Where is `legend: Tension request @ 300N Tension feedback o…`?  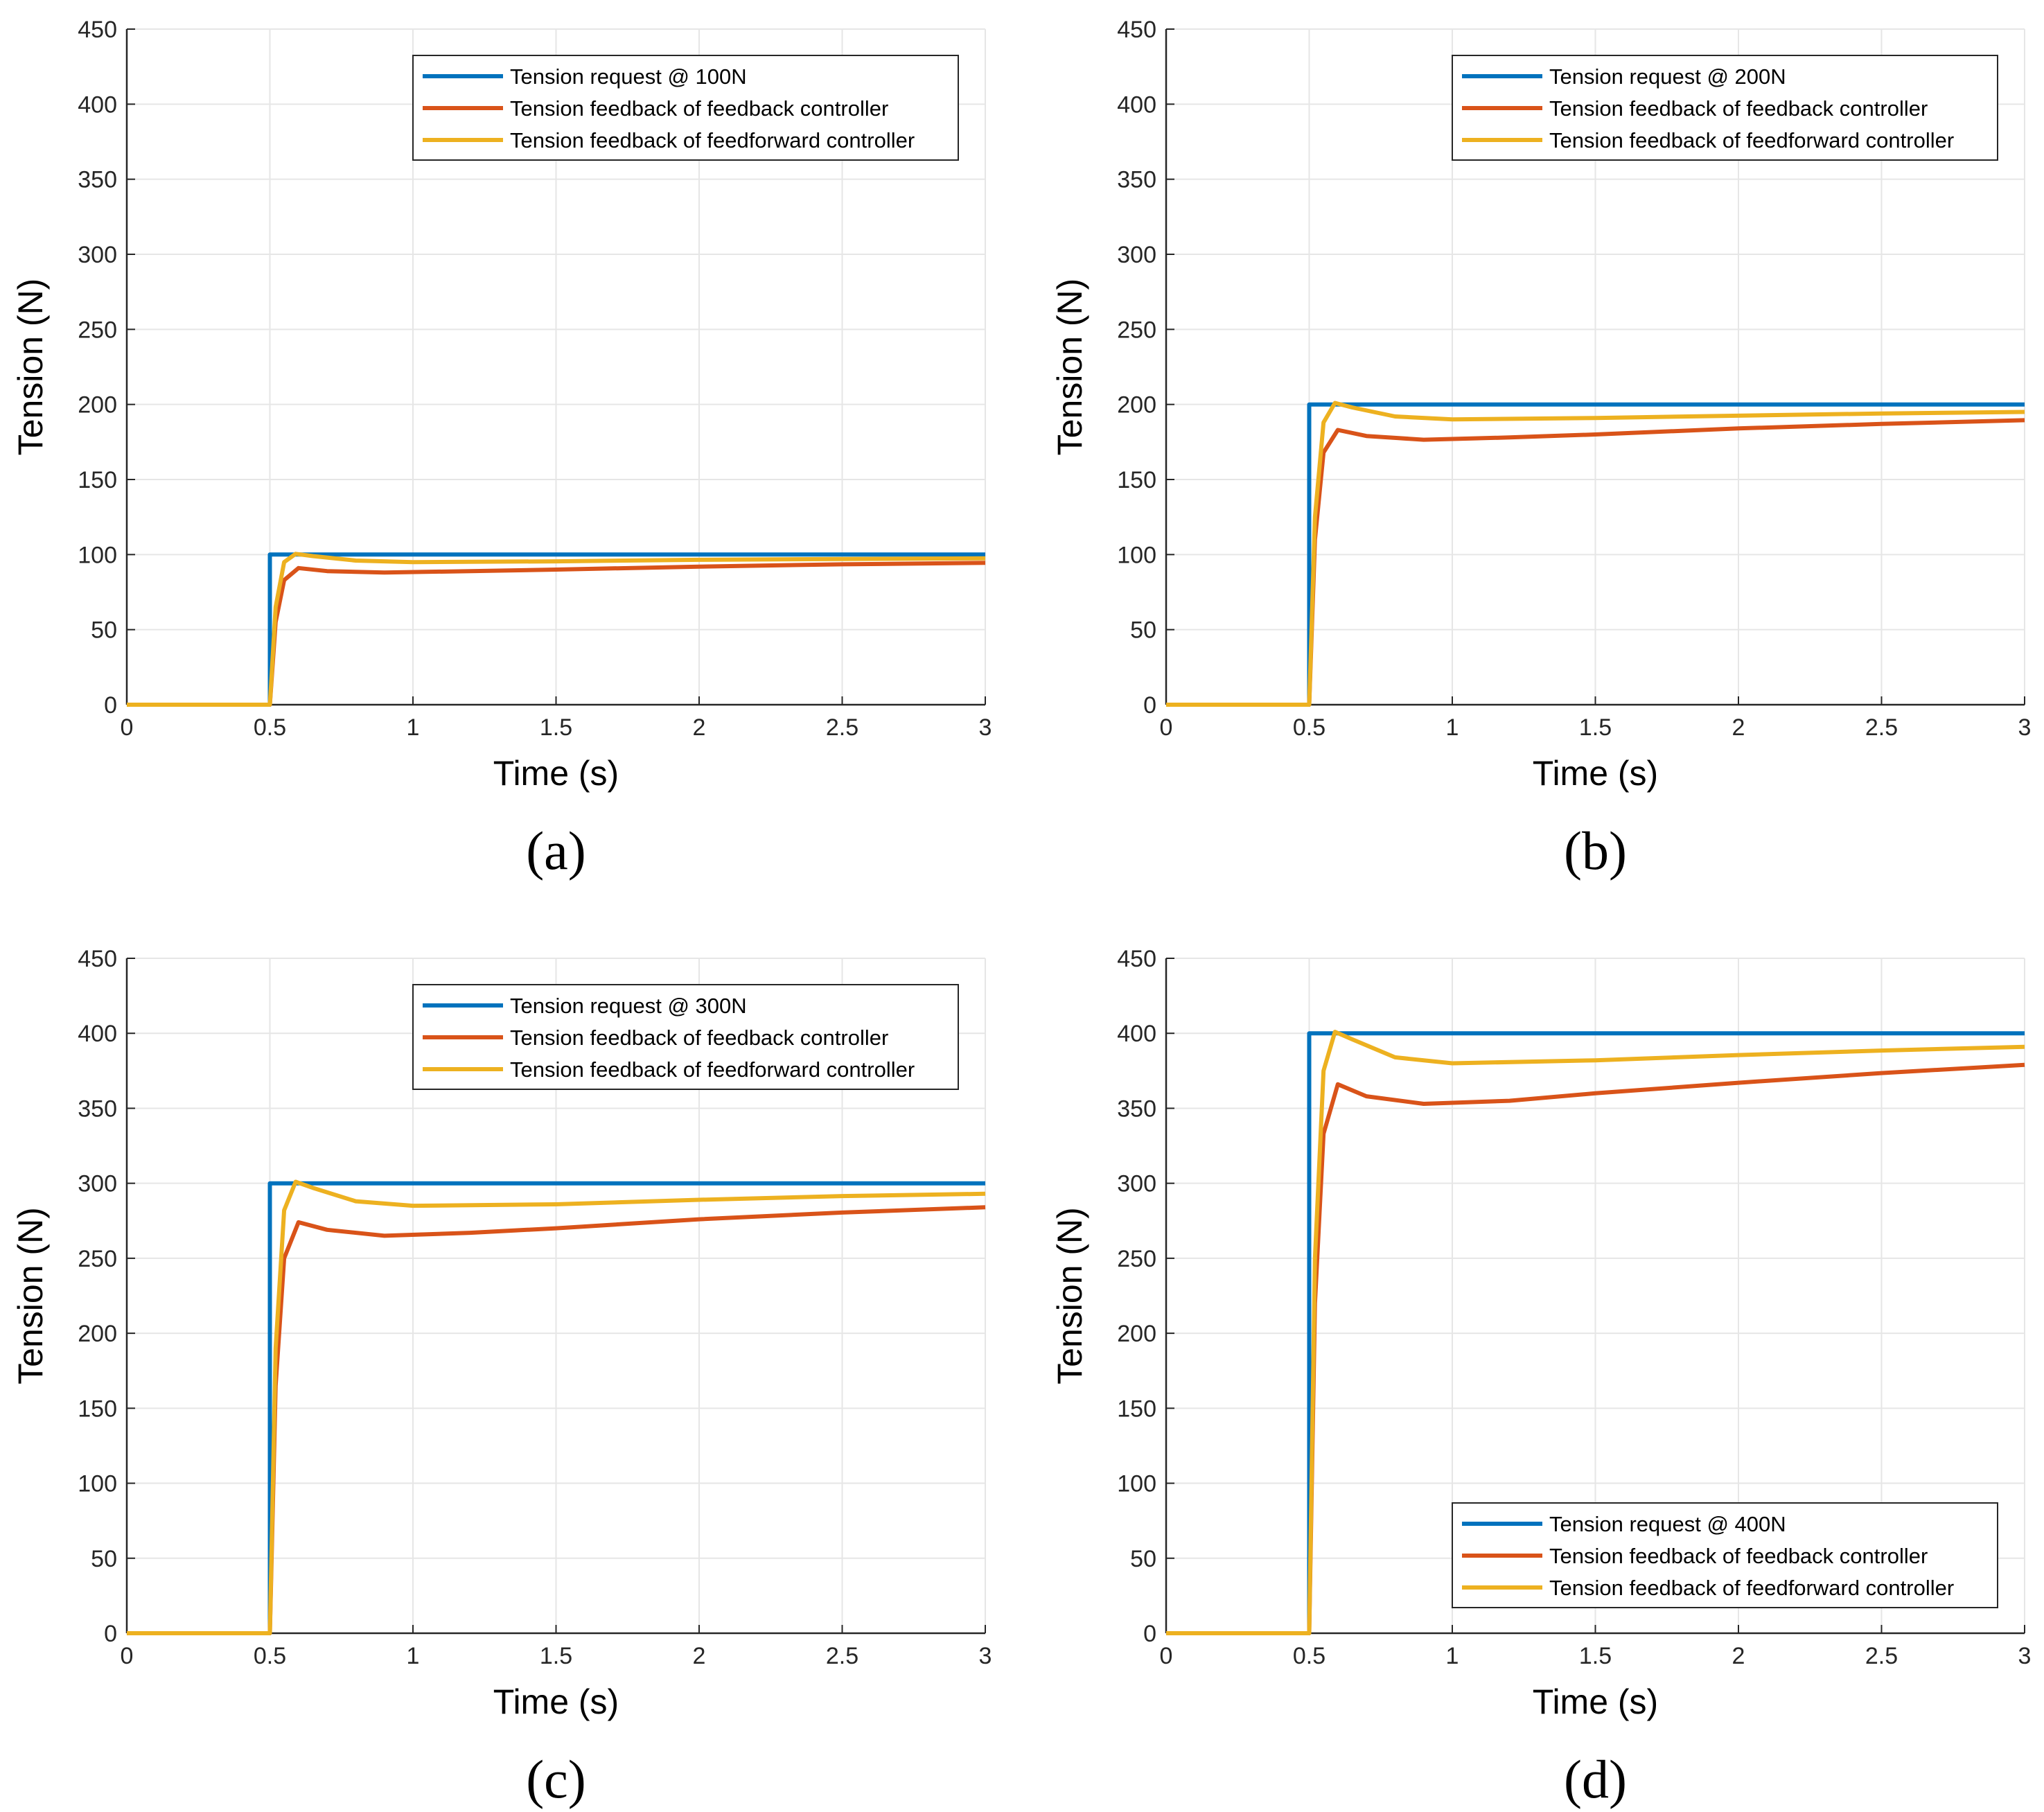 legend: Tension request @ 300N Tension feedback o… is located at coordinates (685, 1037).